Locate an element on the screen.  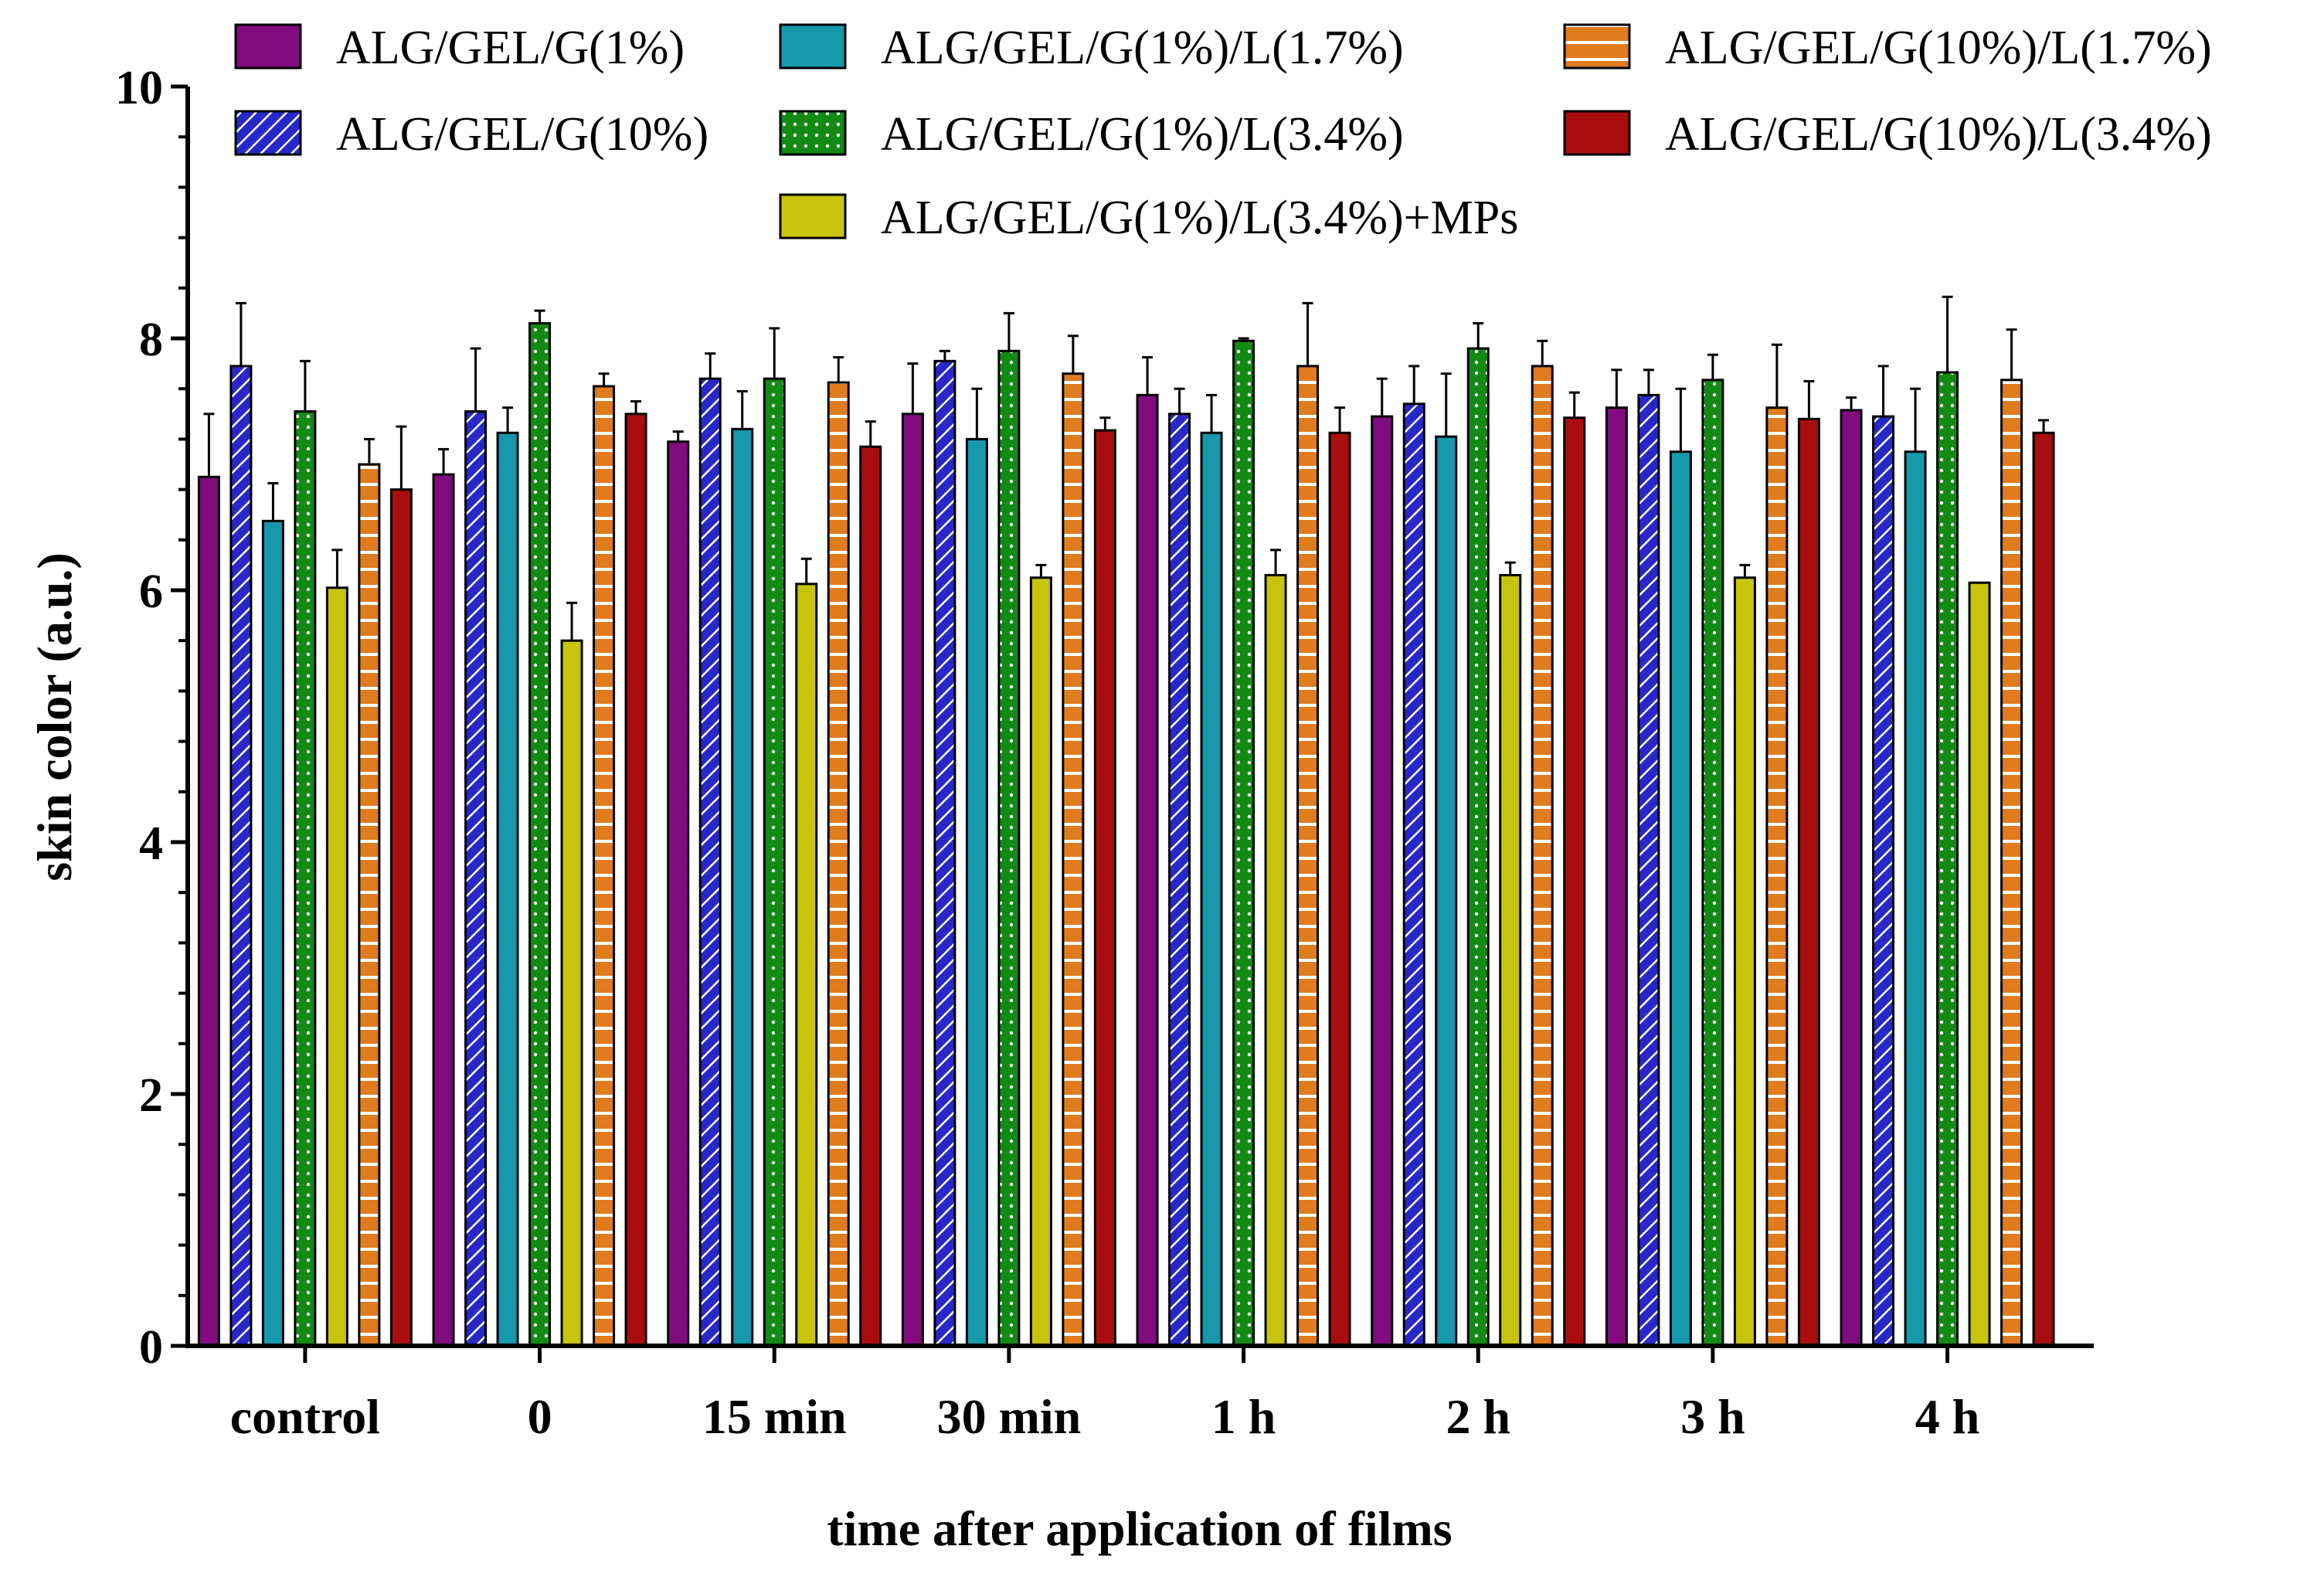
x-tick-label: 4 h is located at coordinates (1948, 1416).